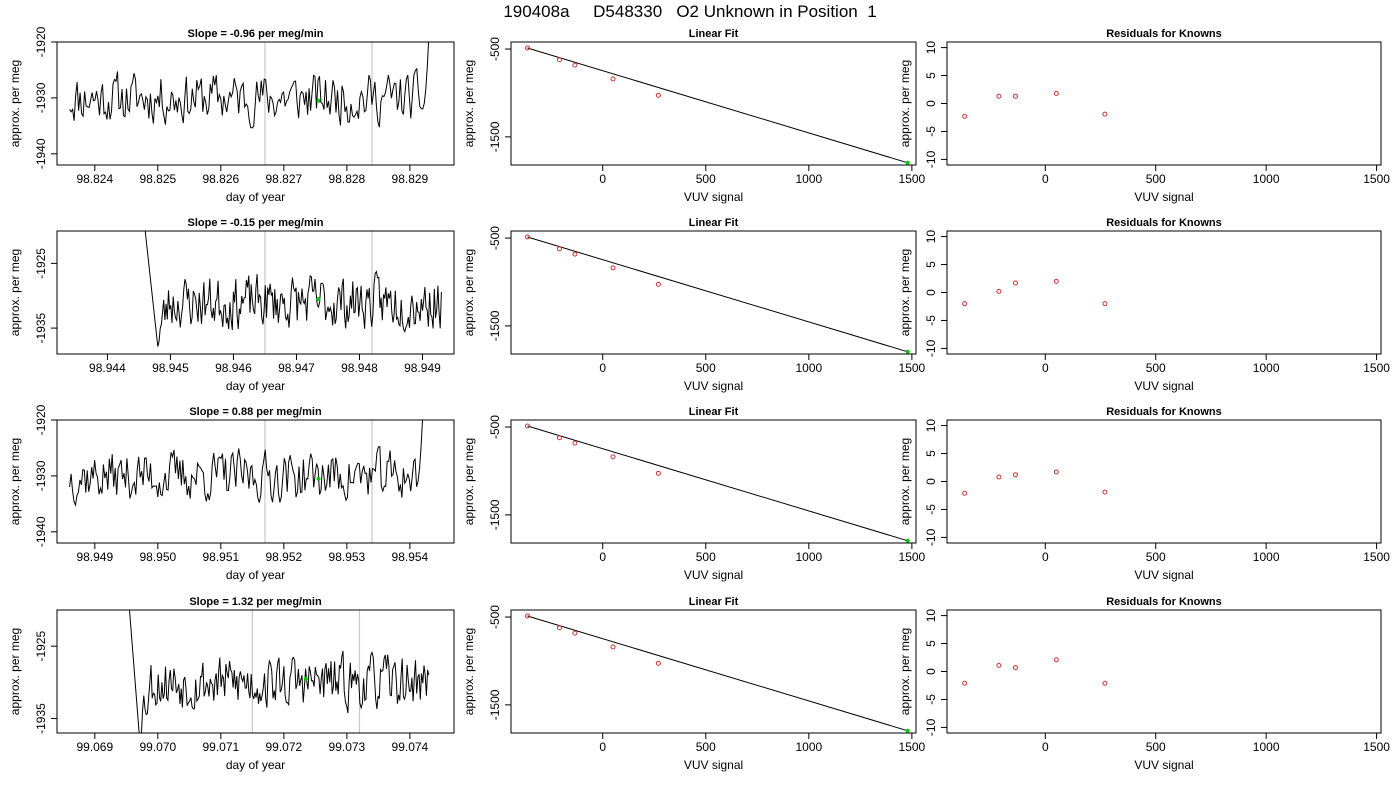 This screenshot has height=800, width=1400. What do you see at coordinates (495, 49) in the screenshot?
I see `y-tick-label: -500` at bounding box center [495, 49].